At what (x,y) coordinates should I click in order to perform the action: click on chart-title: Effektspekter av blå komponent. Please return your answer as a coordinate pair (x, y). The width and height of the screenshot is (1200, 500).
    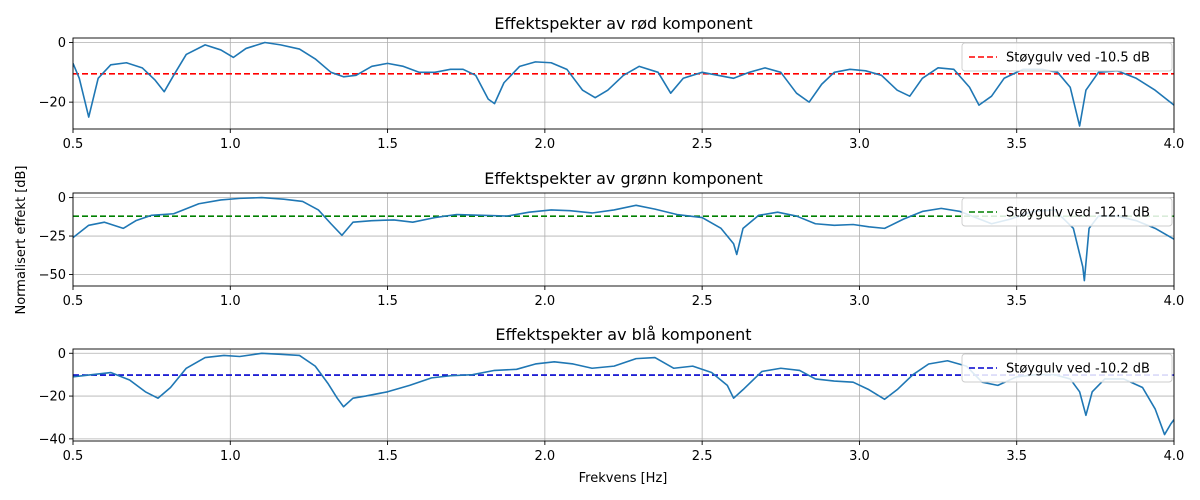
    Looking at the image, I should click on (623, 334).